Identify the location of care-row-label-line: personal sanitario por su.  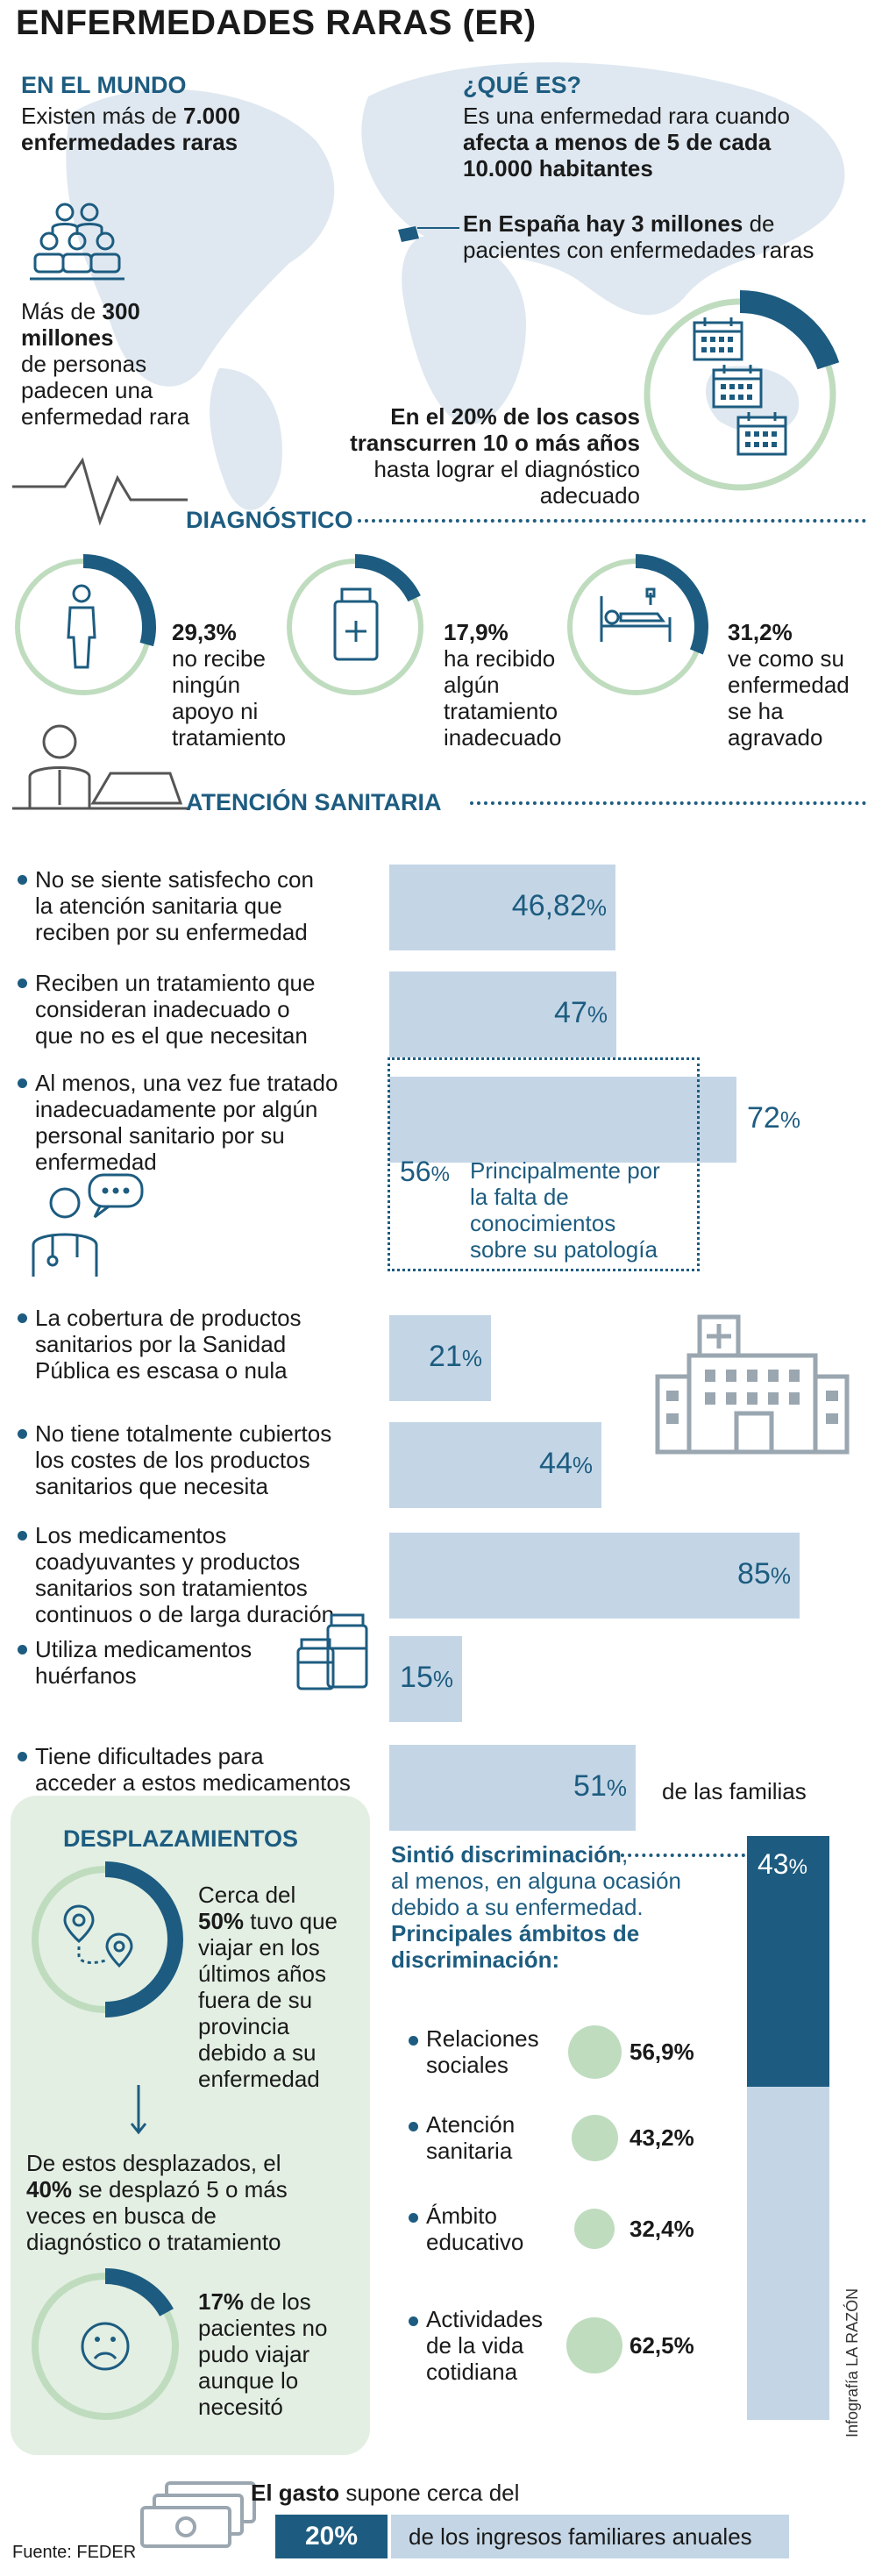
(160, 1135).